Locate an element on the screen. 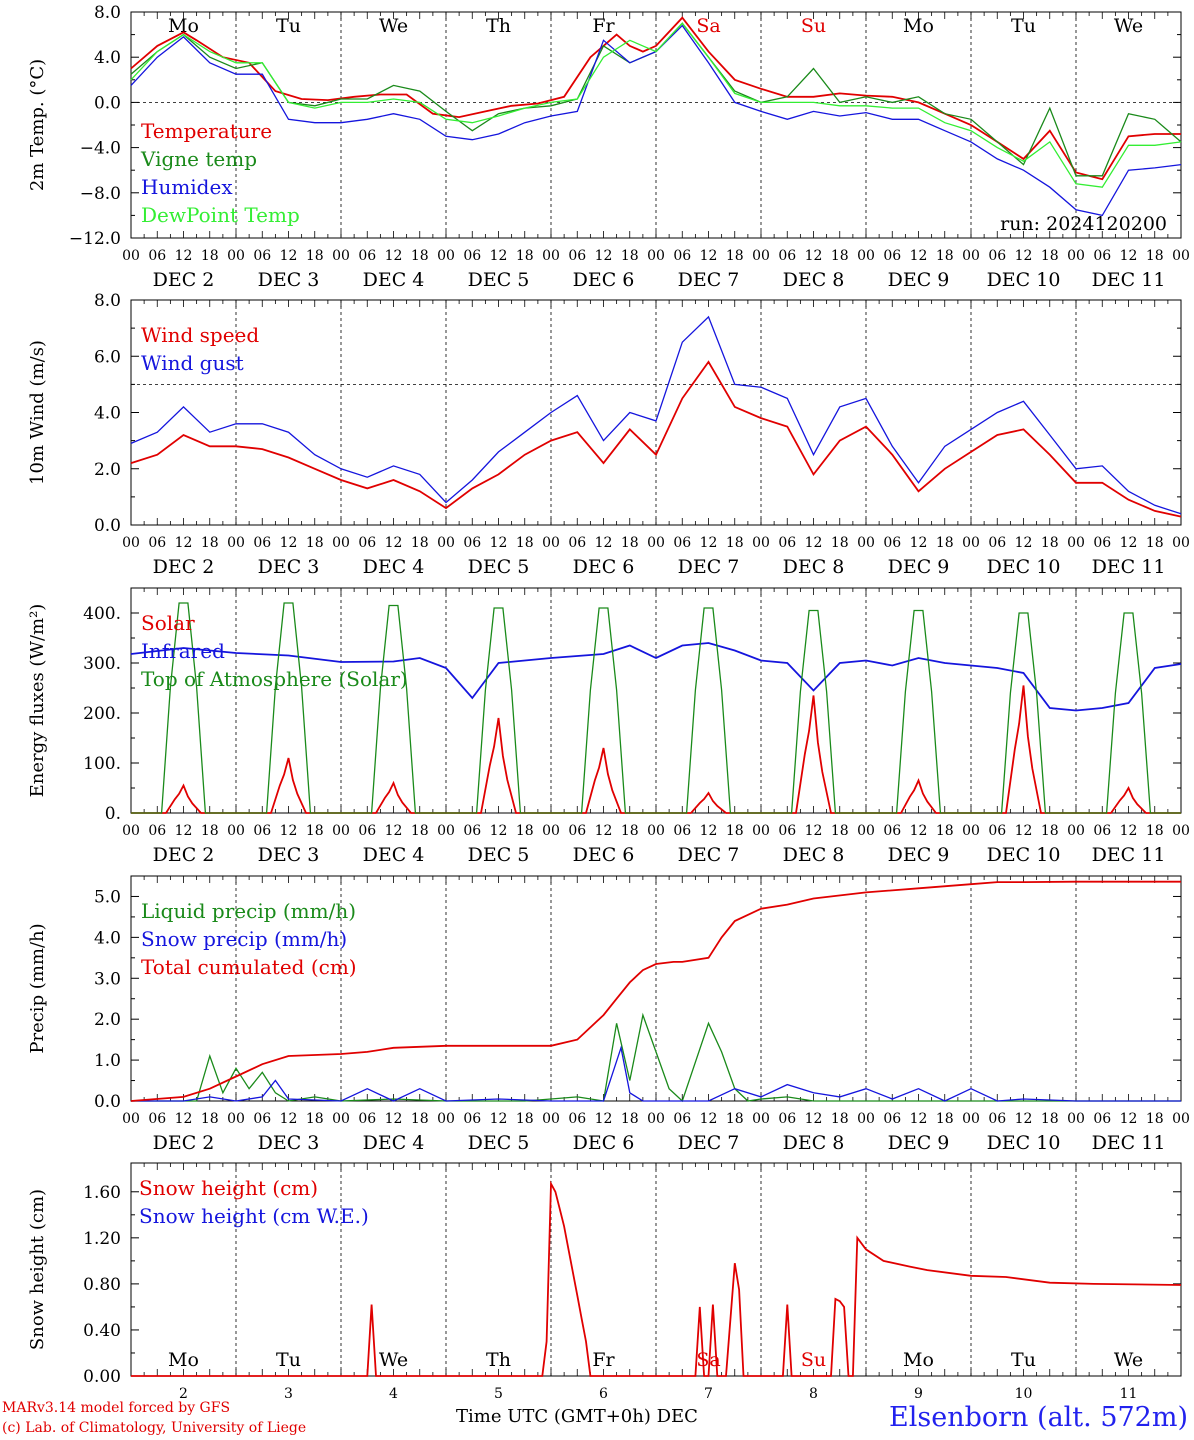 This screenshot has width=1194, height=1440. y-tick-label: −8.0 is located at coordinates (100, 194).